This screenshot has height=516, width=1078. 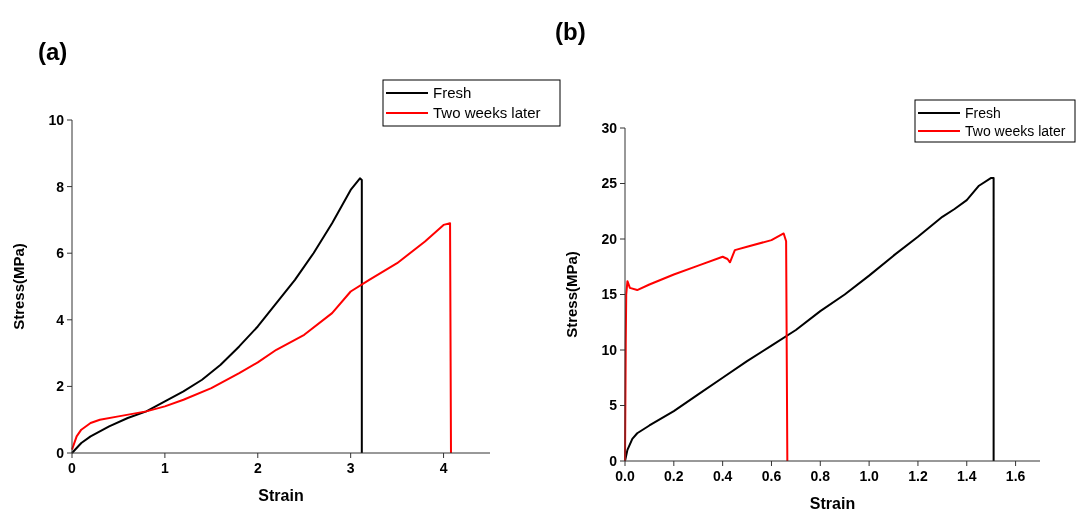 I want to click on y-tick-label: 2, so click(x=60, y=386).